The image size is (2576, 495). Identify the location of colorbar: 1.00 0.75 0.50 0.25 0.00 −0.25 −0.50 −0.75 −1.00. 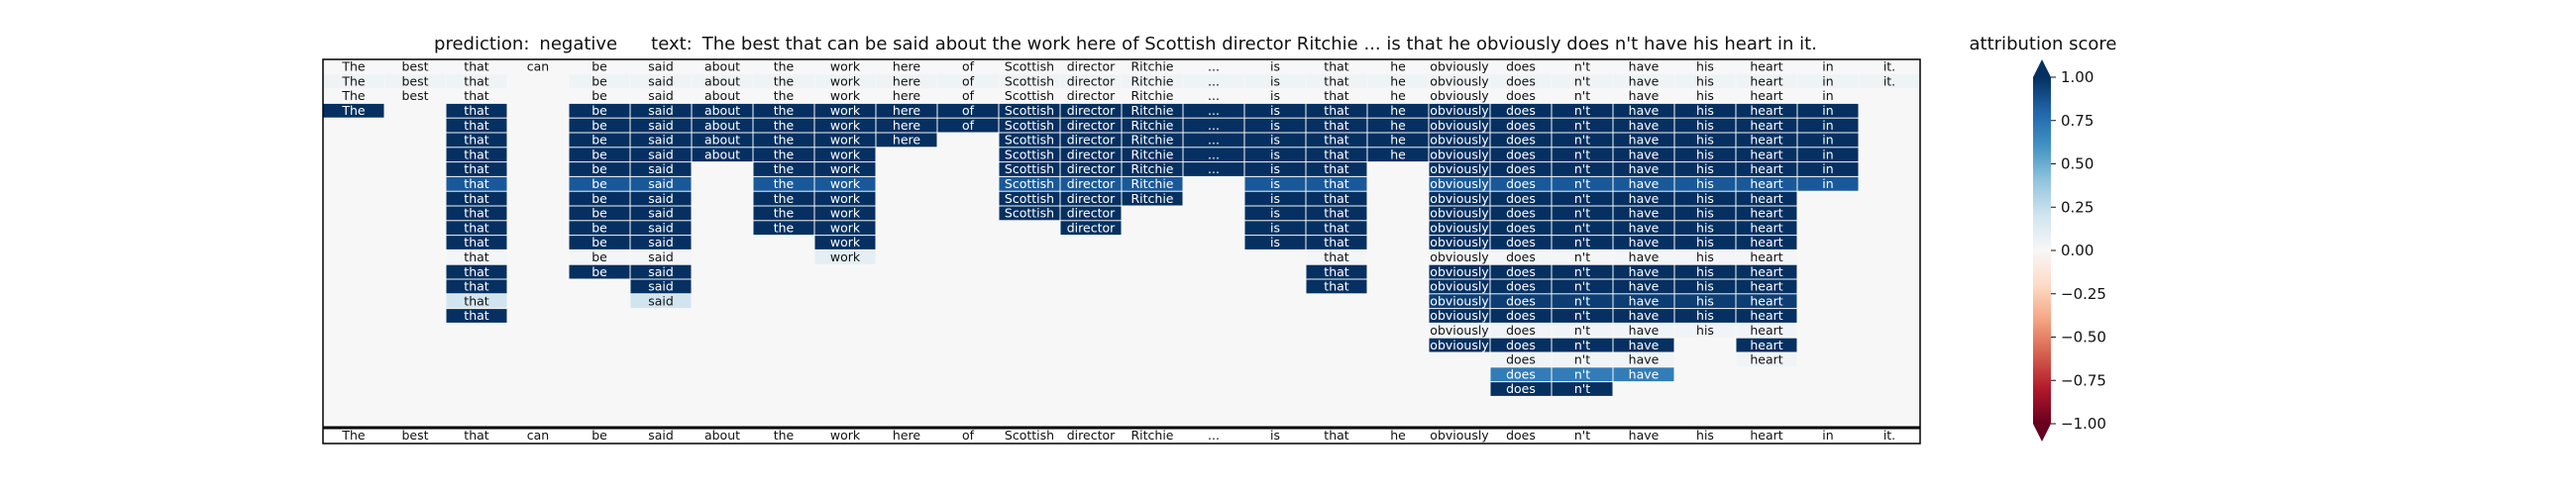
(2069, 251).